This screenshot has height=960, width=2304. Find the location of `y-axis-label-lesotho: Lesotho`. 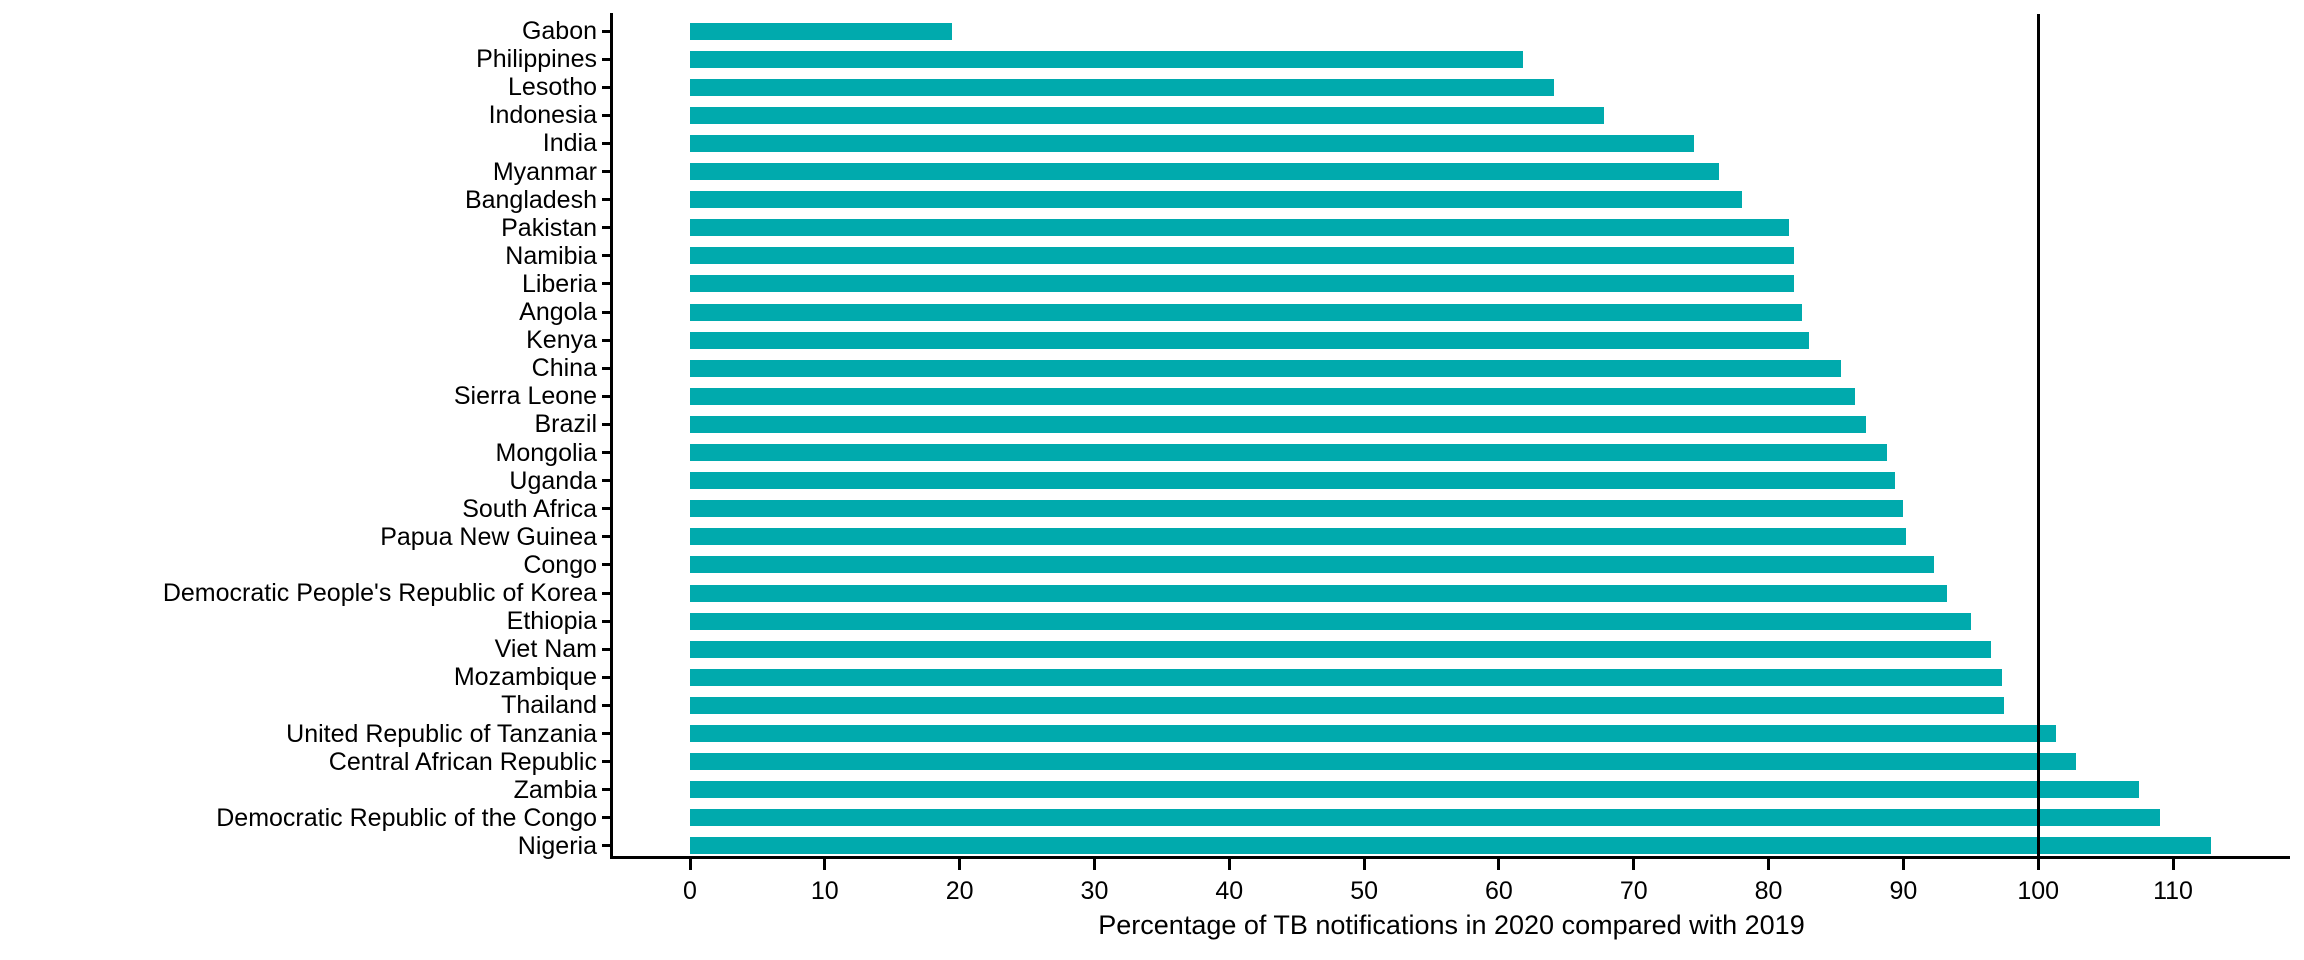

y-axis-label-lesotho: Lesotho is located at coordinates (552, 87).